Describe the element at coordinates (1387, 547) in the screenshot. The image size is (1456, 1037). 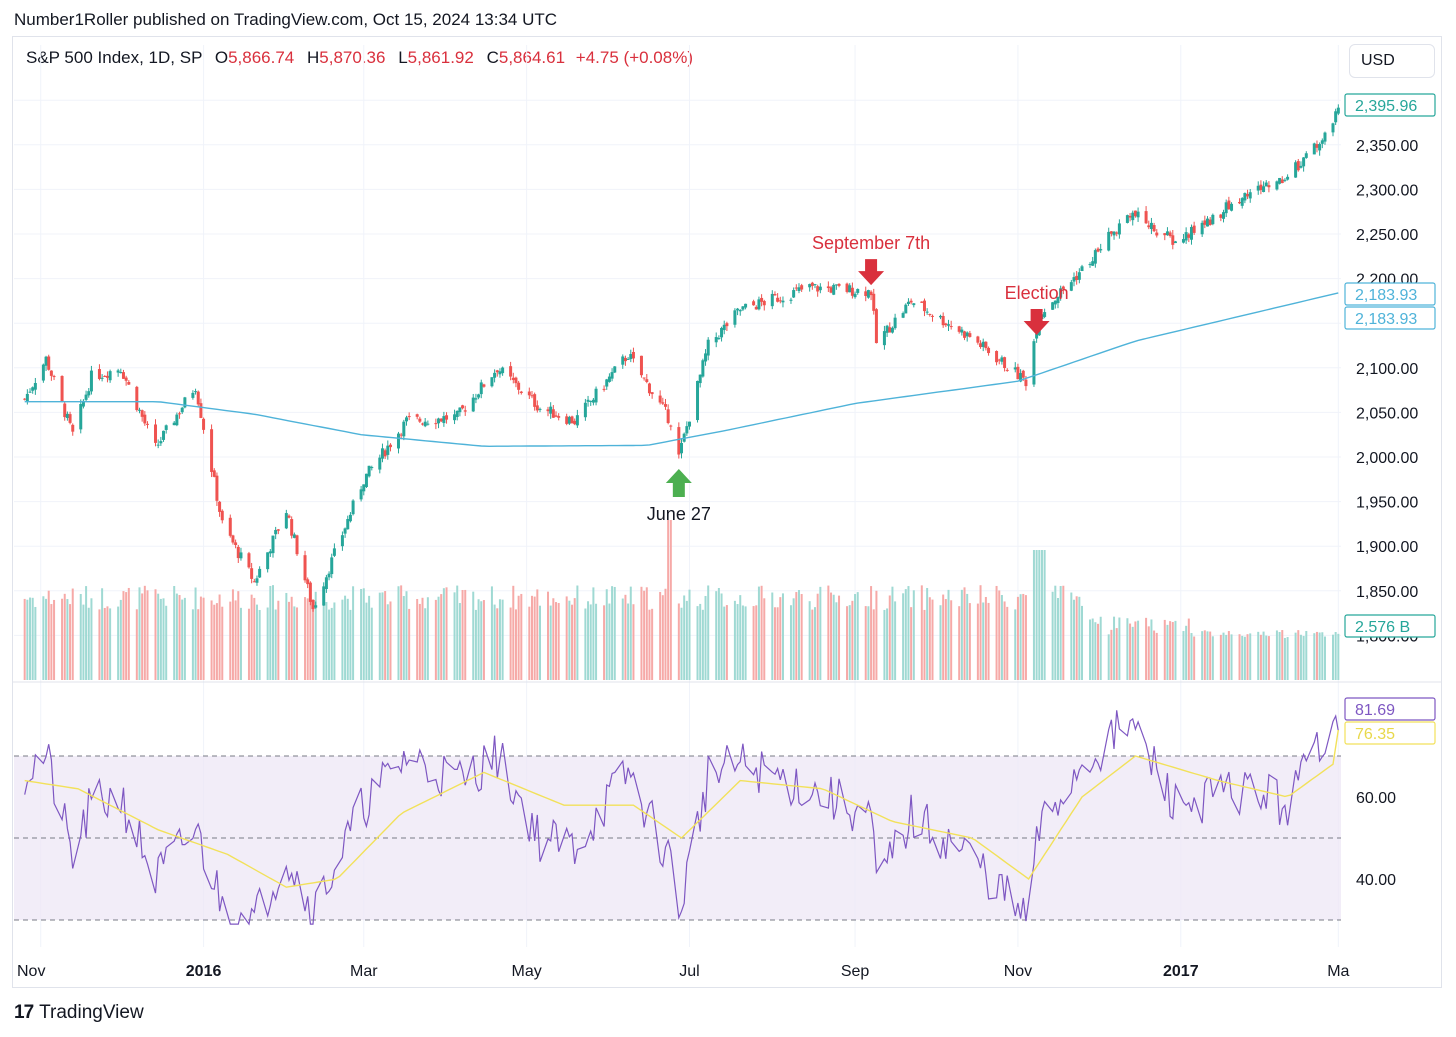
I see `price-tick-label: 1,900.00` at that location.